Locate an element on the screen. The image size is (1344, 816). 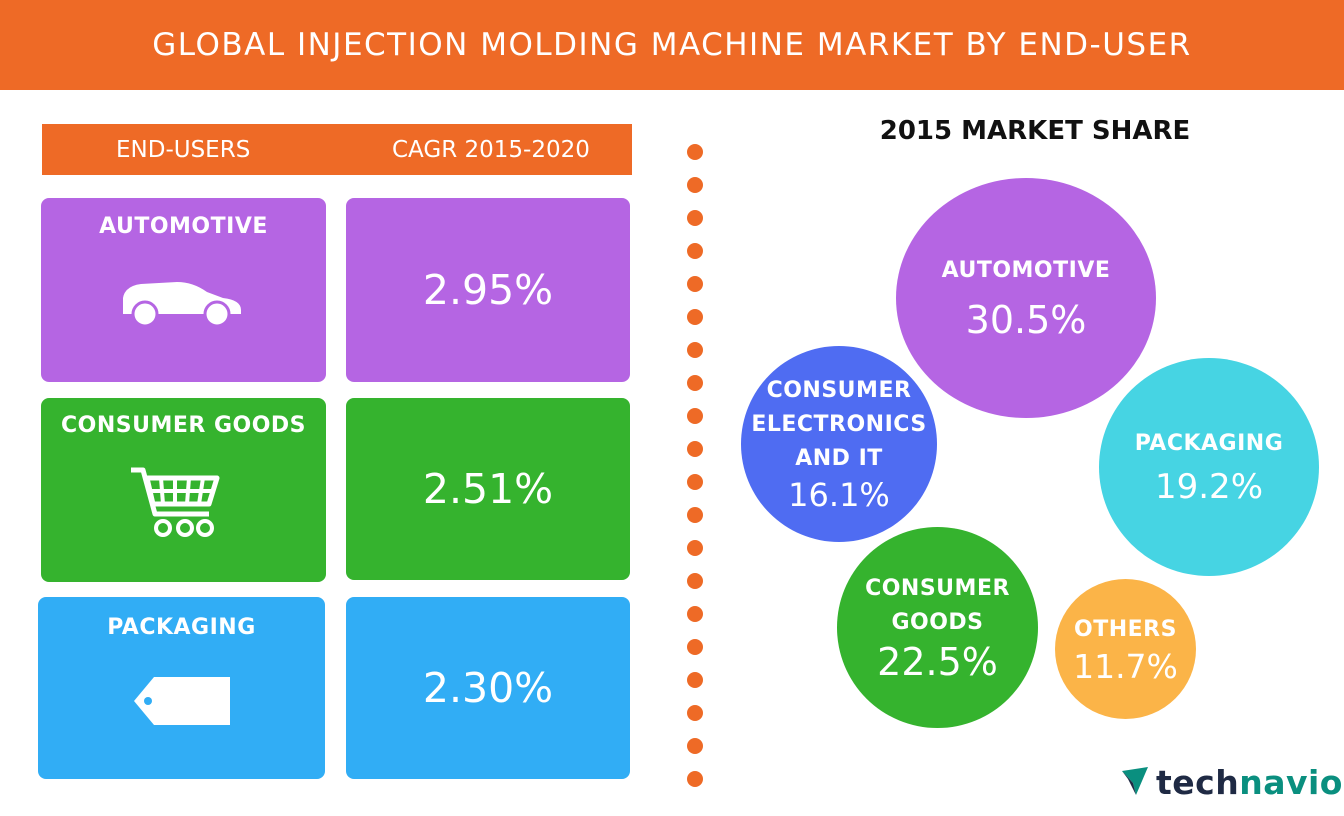
end-user-card-automotive: AUTOMOTIVE is located at coordinates (183, 290).